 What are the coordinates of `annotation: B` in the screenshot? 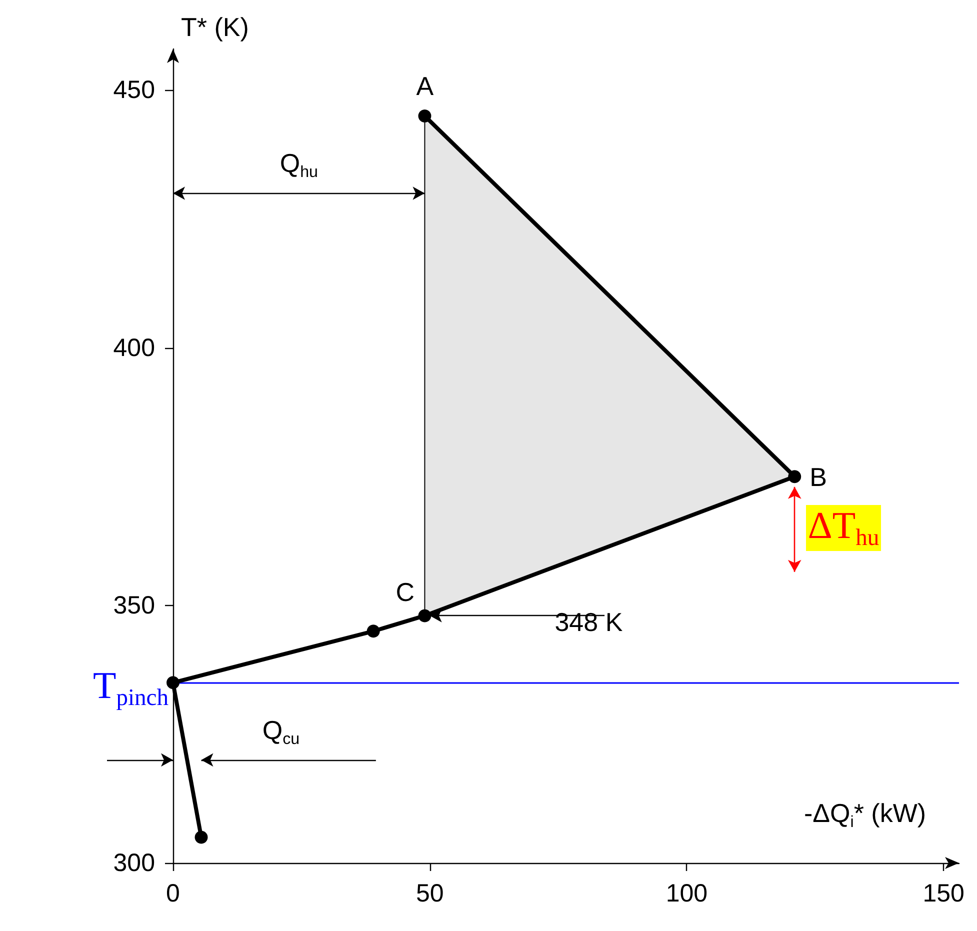 It's located at (818, 477).